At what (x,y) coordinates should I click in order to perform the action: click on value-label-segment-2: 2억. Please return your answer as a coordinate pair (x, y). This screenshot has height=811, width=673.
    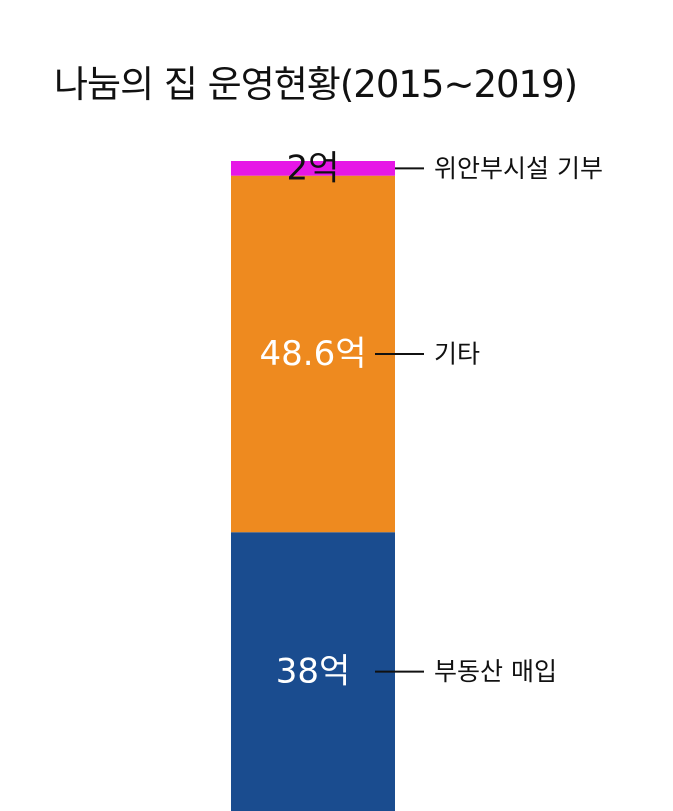
    Looking at the image, I should click on (313, 168).